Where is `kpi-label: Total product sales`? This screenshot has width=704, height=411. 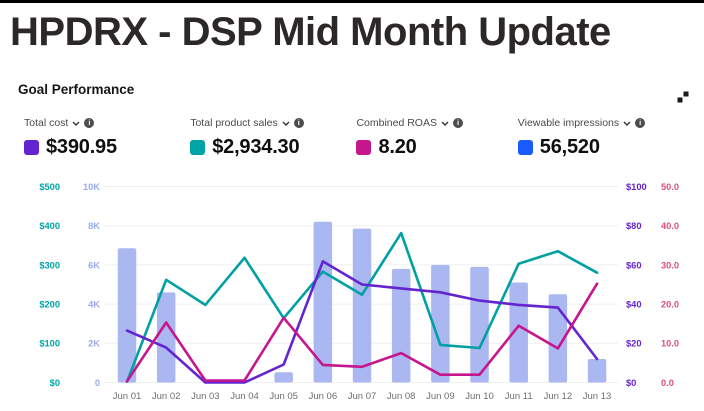 kpi-label: Total product sales is located at coordinates (234, 123).